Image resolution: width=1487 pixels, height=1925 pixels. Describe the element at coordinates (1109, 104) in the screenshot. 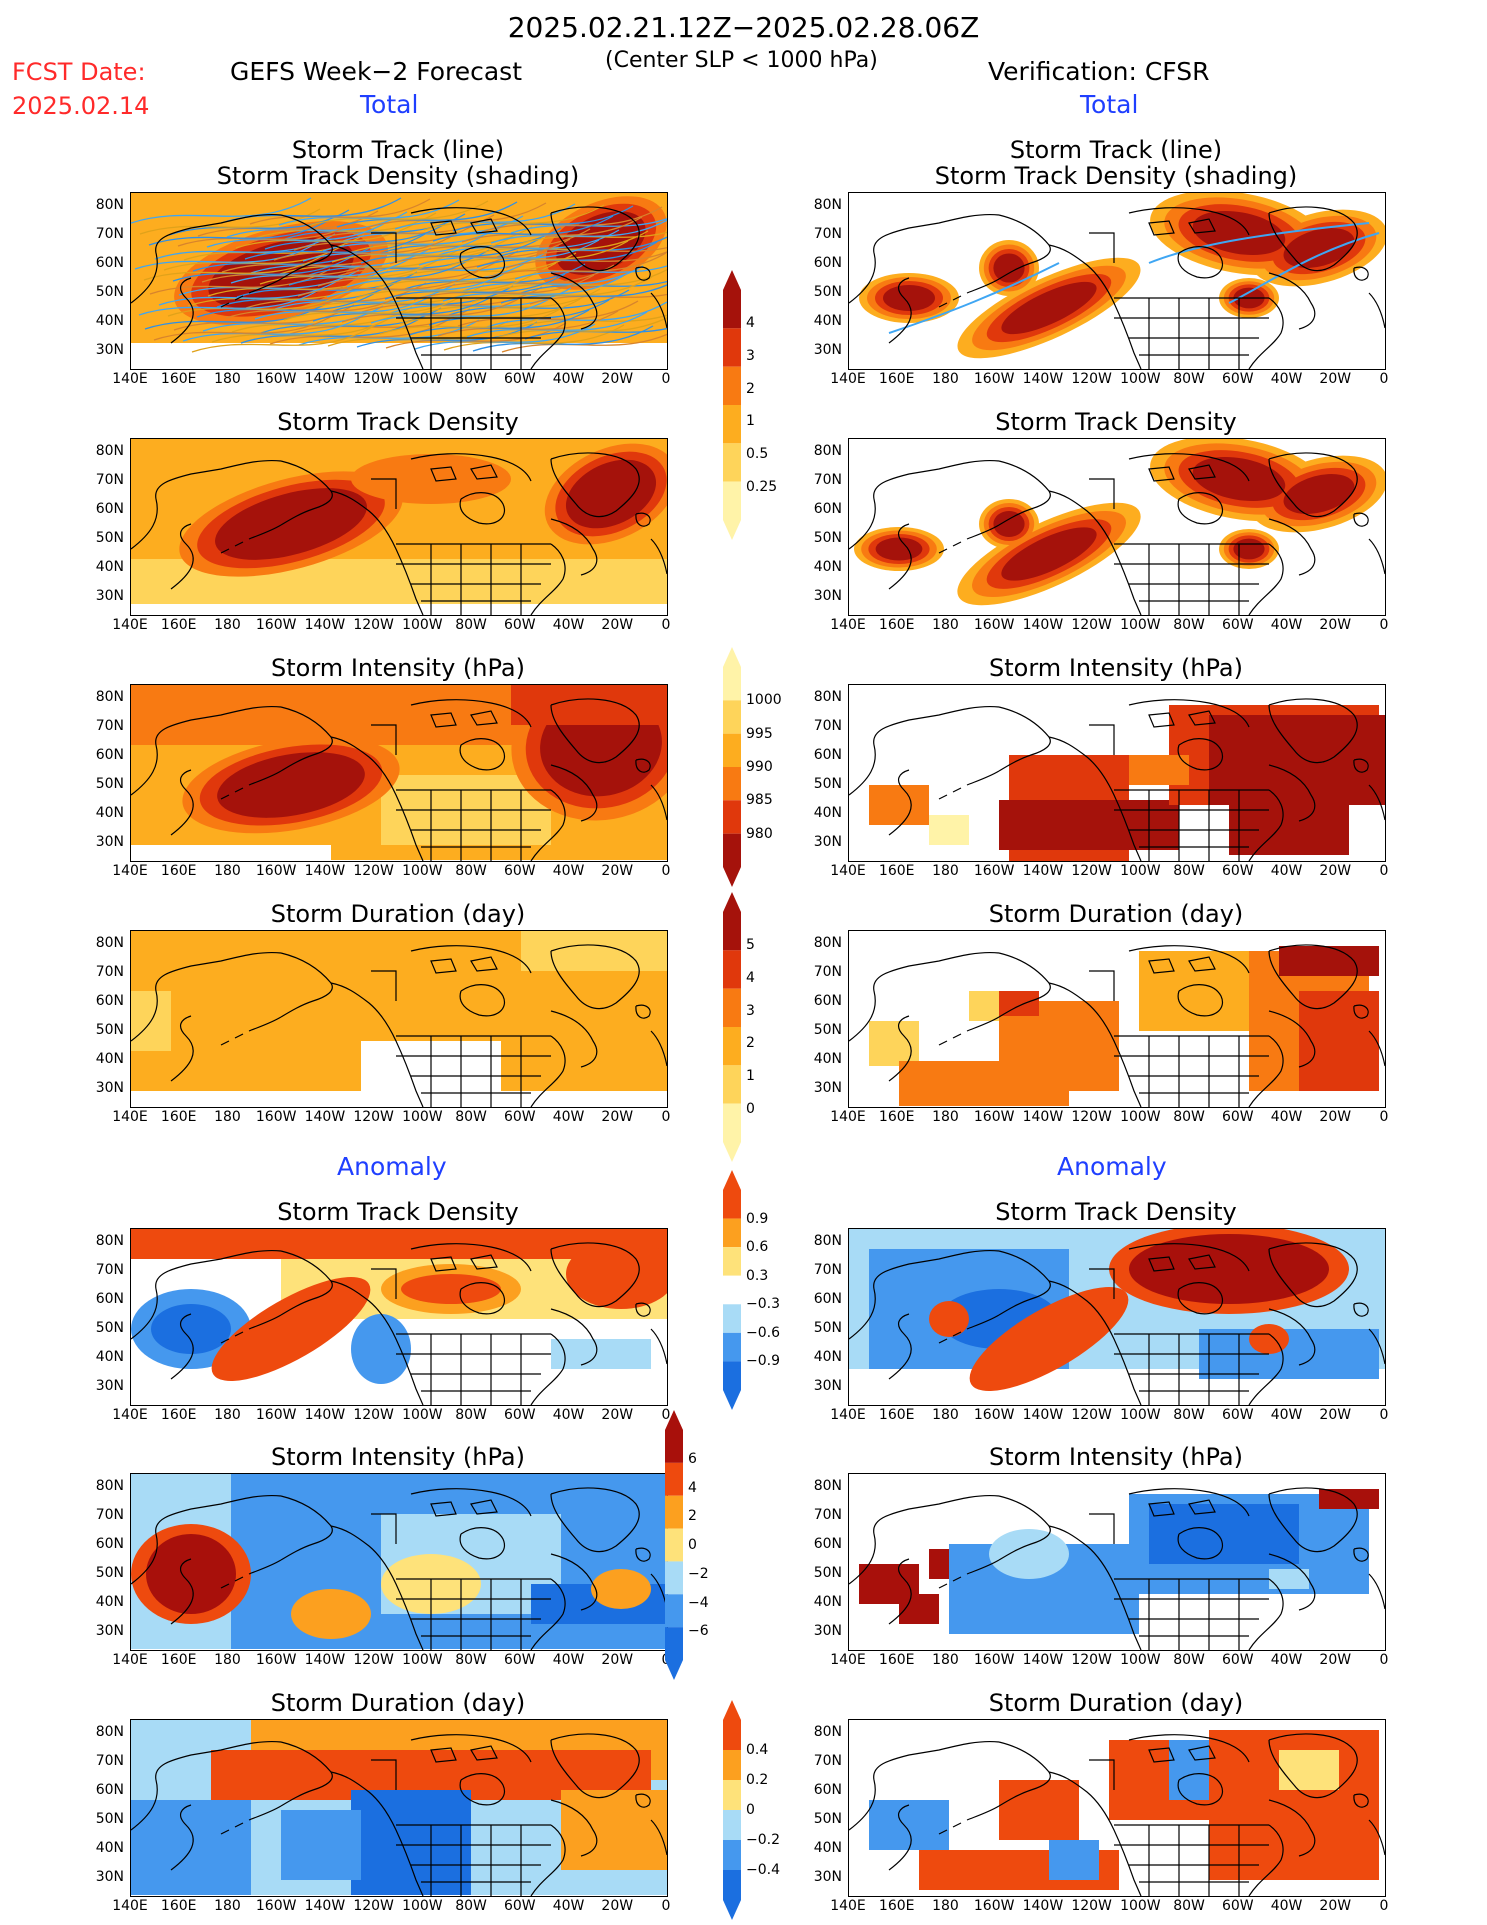

I see `right-total-label: Total` at that location.